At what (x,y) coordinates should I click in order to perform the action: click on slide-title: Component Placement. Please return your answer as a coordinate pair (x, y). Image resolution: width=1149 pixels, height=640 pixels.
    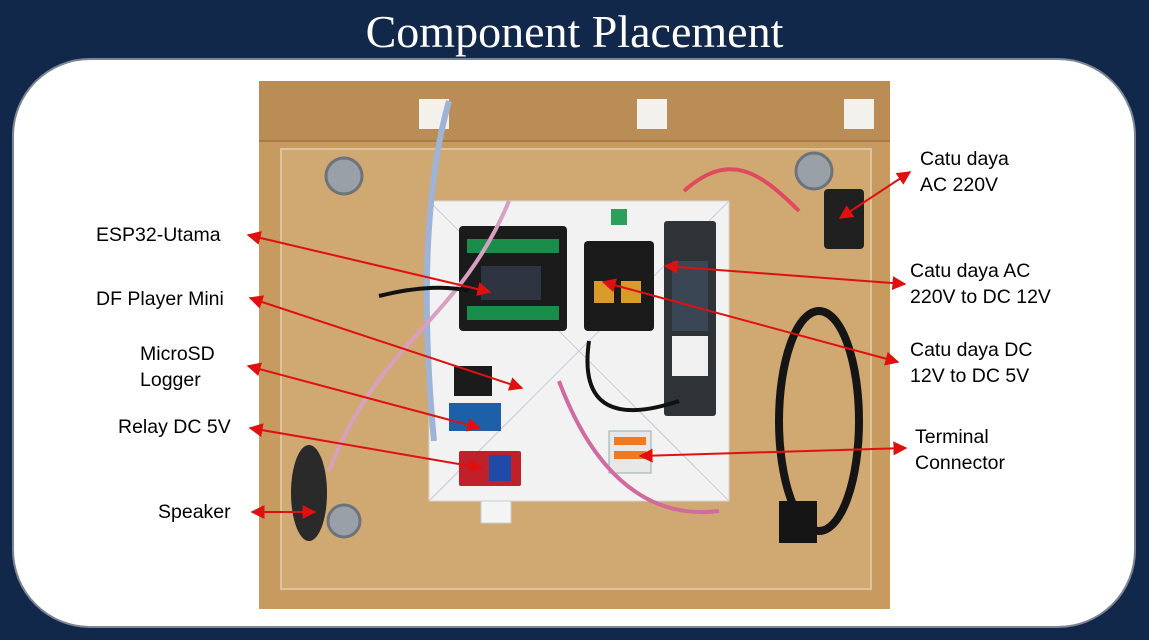
    Looking at the image, I should click on (574, 31).